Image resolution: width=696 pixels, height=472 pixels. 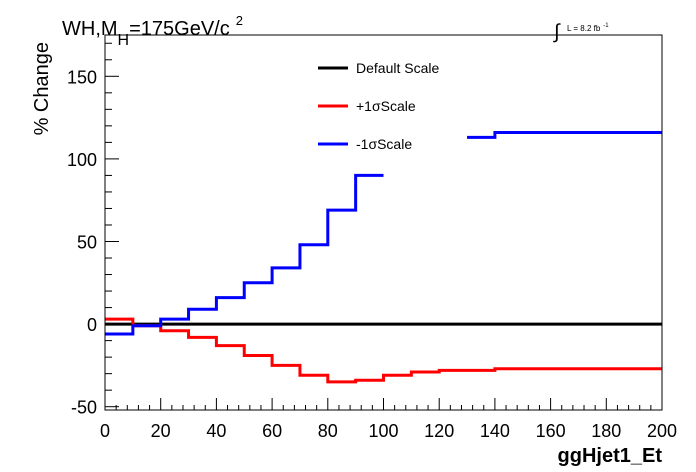 I want to click on luminosity-label: L = 8.2 fb -1, so click(x=588, y=28).